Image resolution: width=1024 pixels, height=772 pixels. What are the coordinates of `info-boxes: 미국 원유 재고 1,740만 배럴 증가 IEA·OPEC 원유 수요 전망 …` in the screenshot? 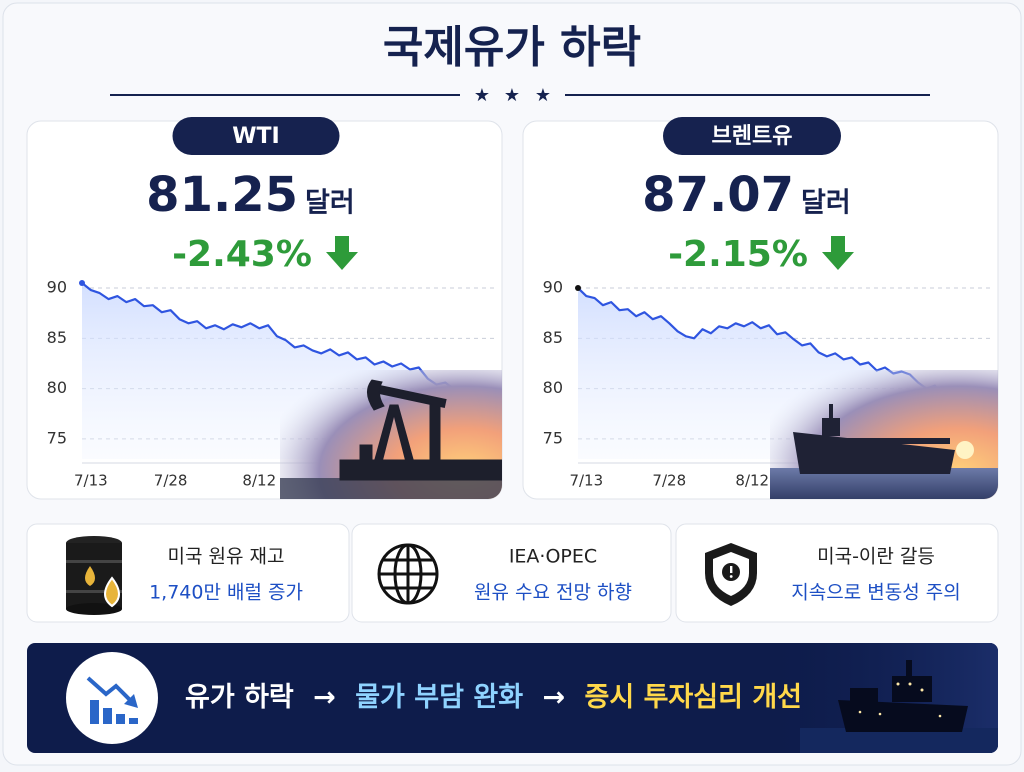 It's located at (512, 573).